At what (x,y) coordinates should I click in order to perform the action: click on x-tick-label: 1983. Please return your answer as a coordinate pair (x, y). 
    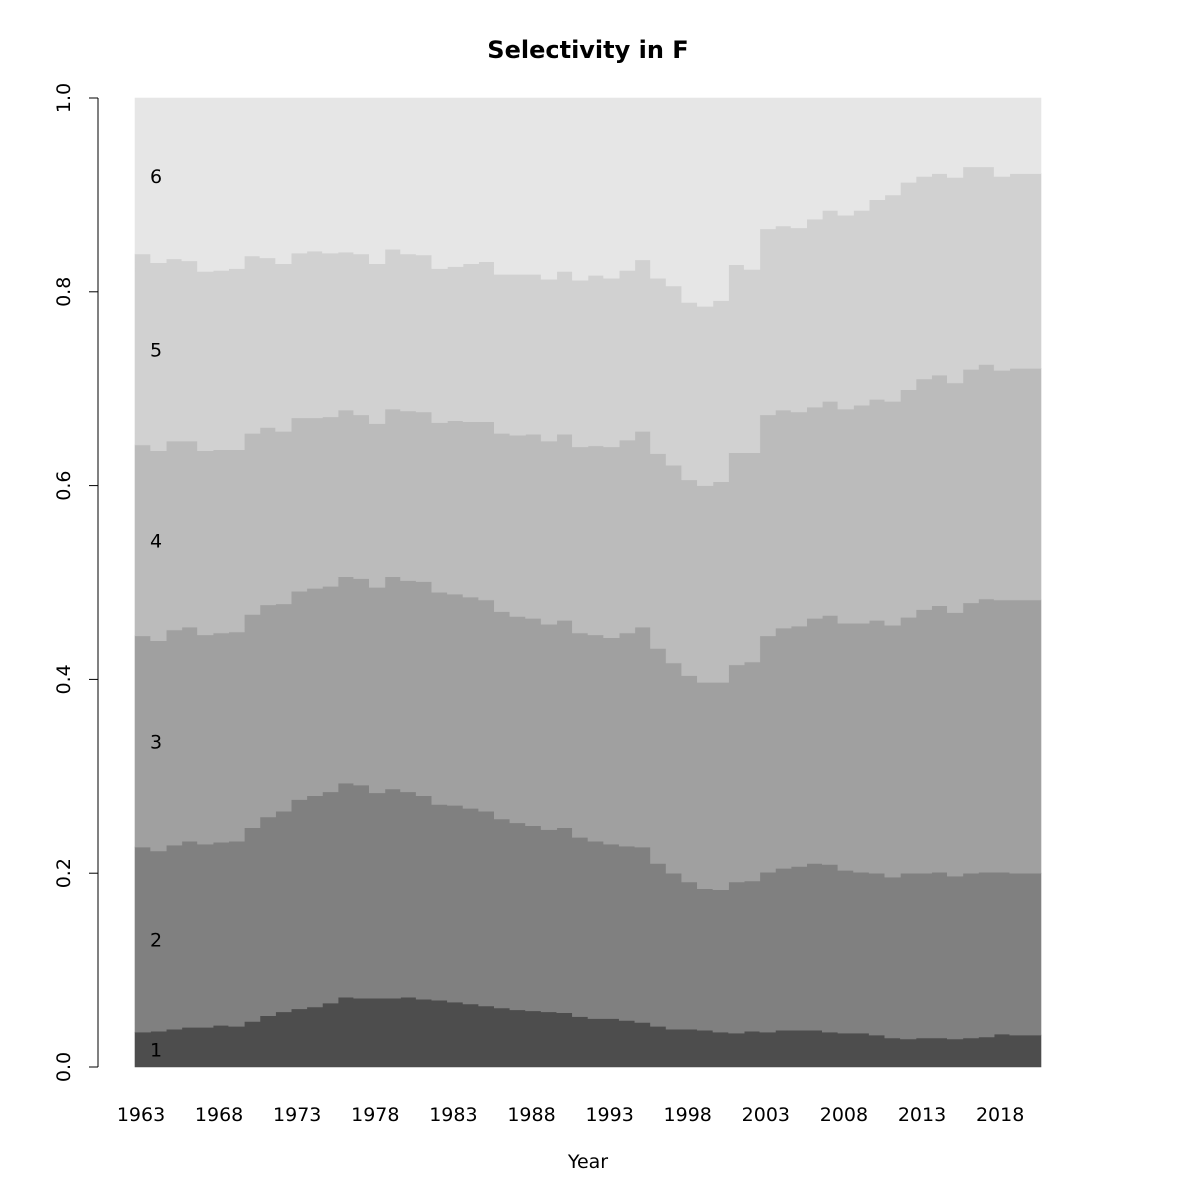
    Looking at the image, I should click on (453, 1115).